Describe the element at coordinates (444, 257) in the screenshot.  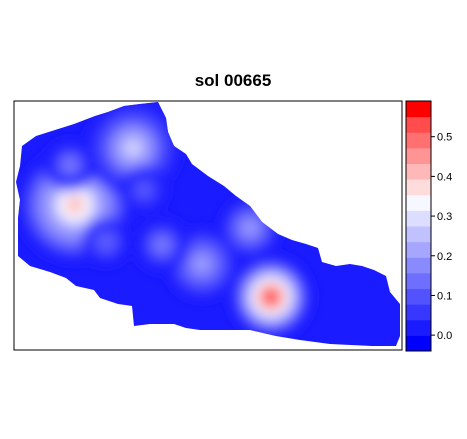
I see `legend-tick-label: 0.2` at that location.